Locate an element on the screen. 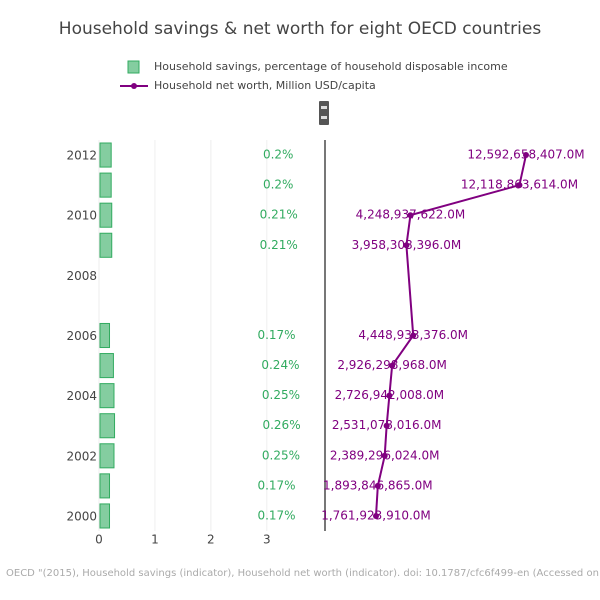 This screenshot has width=600, height=600. y-tick-label: 2010 is located at coordinates (81, 216).